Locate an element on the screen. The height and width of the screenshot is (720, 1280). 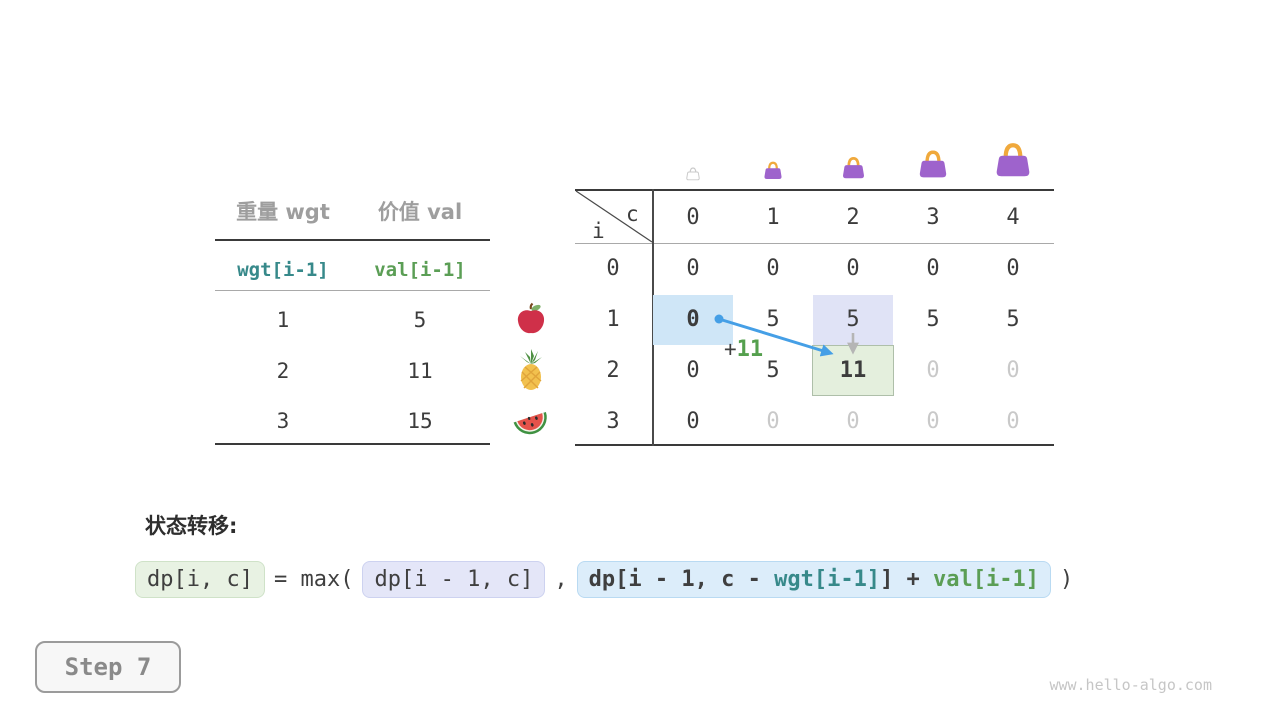
bag-xlarge-icon is located at coordinates (1013, 161).